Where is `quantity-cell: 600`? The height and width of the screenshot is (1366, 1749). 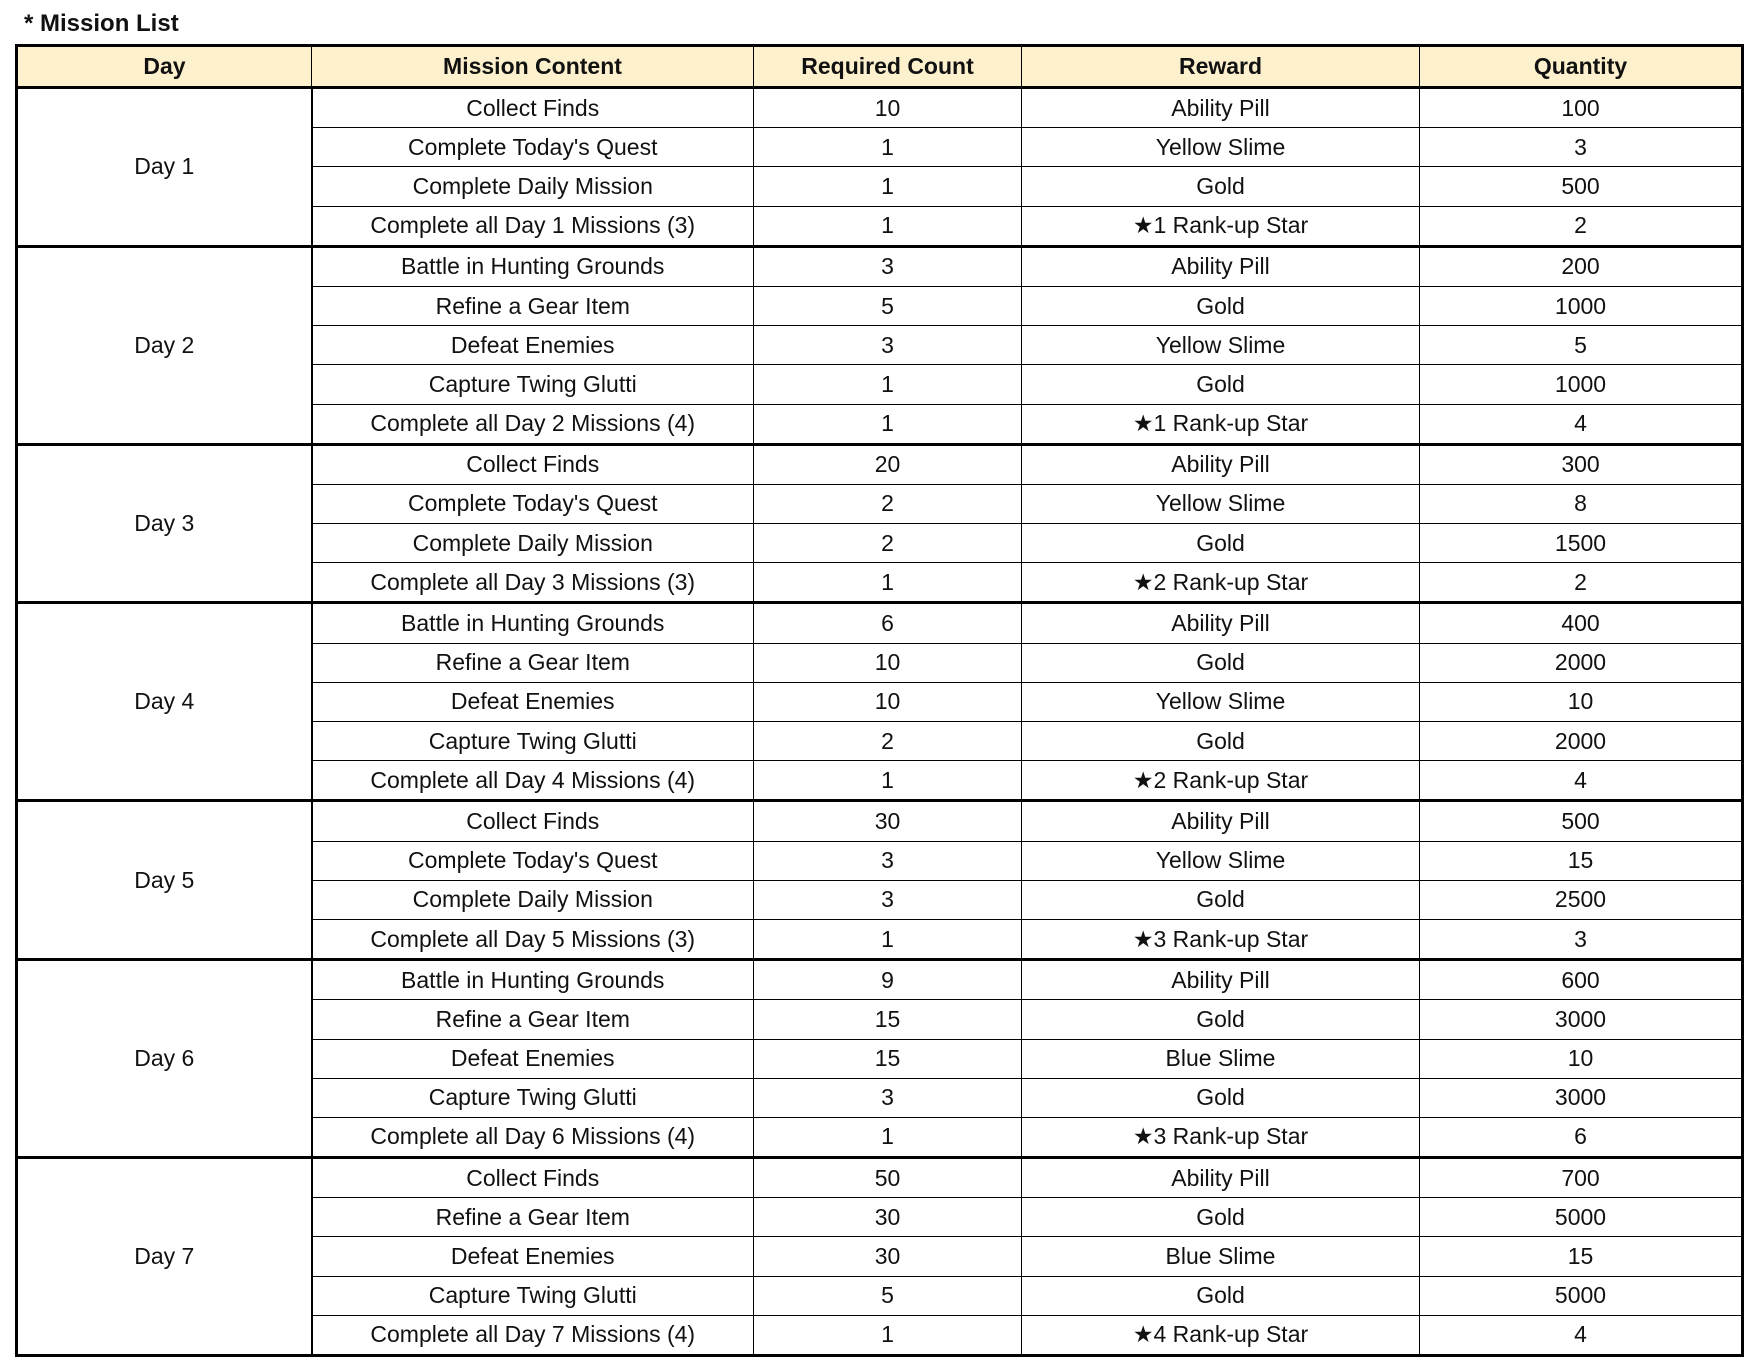
quantity-cell: 600 is located at coordinates (1581, 979).